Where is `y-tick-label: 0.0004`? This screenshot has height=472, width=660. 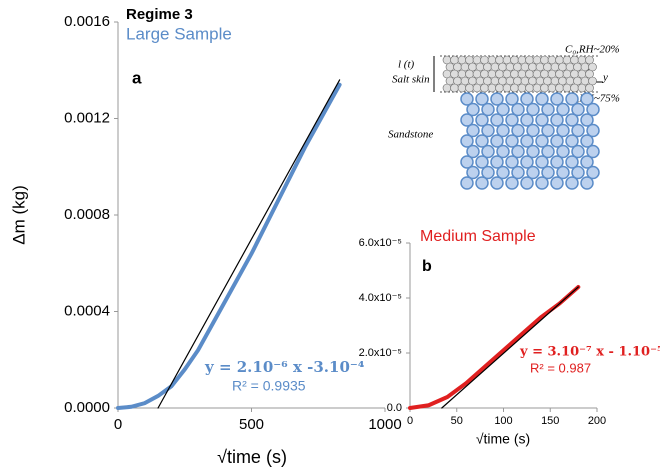
y-tick-label: 0.0004 is located at coordinates (87, 310).